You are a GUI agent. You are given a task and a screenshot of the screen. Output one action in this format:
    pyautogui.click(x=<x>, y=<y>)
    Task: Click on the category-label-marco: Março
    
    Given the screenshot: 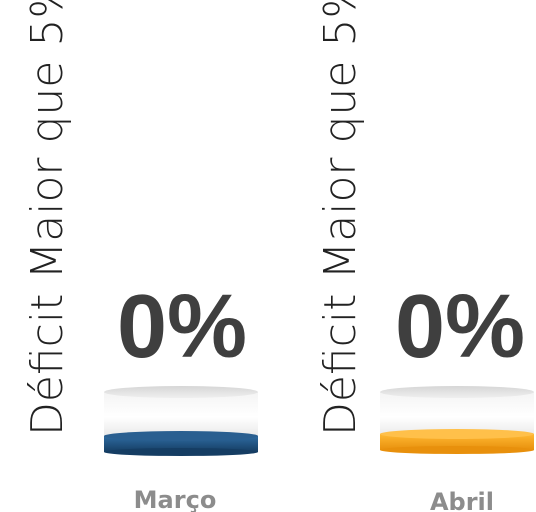 What is the action you would take?
    pyautogui.click(x=175, y=499)
    